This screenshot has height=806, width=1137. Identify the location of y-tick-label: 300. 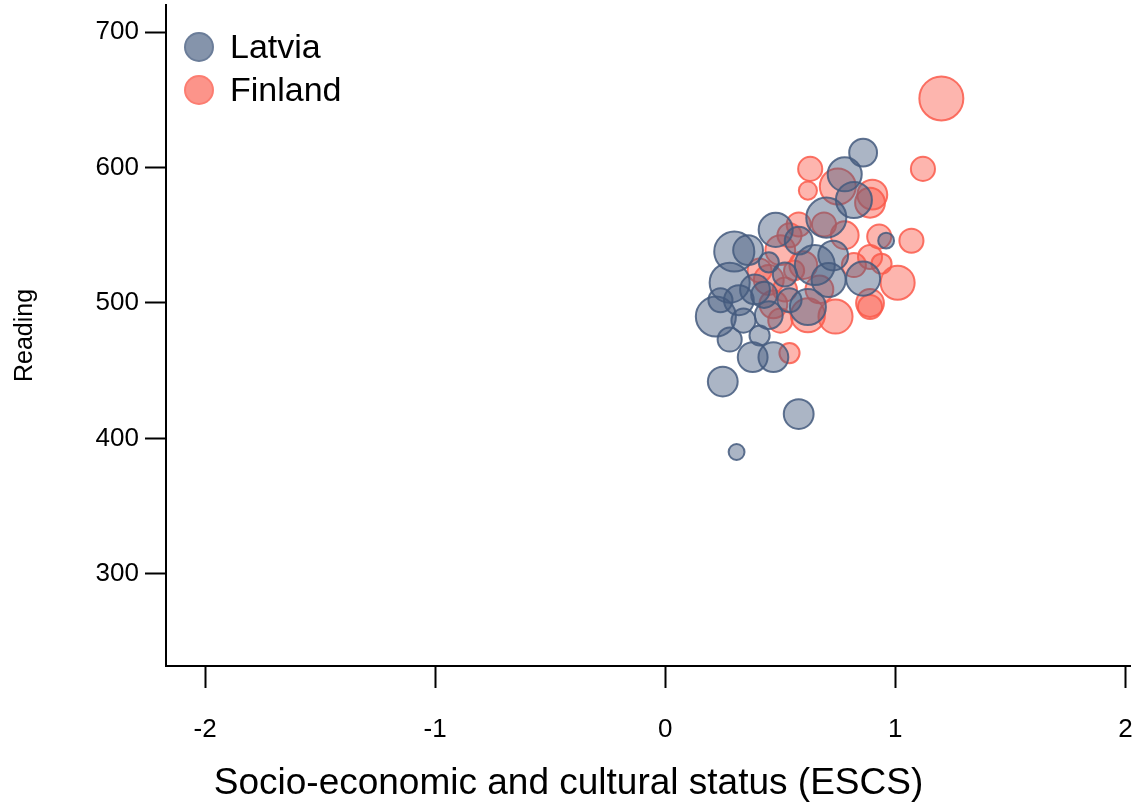
(117, 572).